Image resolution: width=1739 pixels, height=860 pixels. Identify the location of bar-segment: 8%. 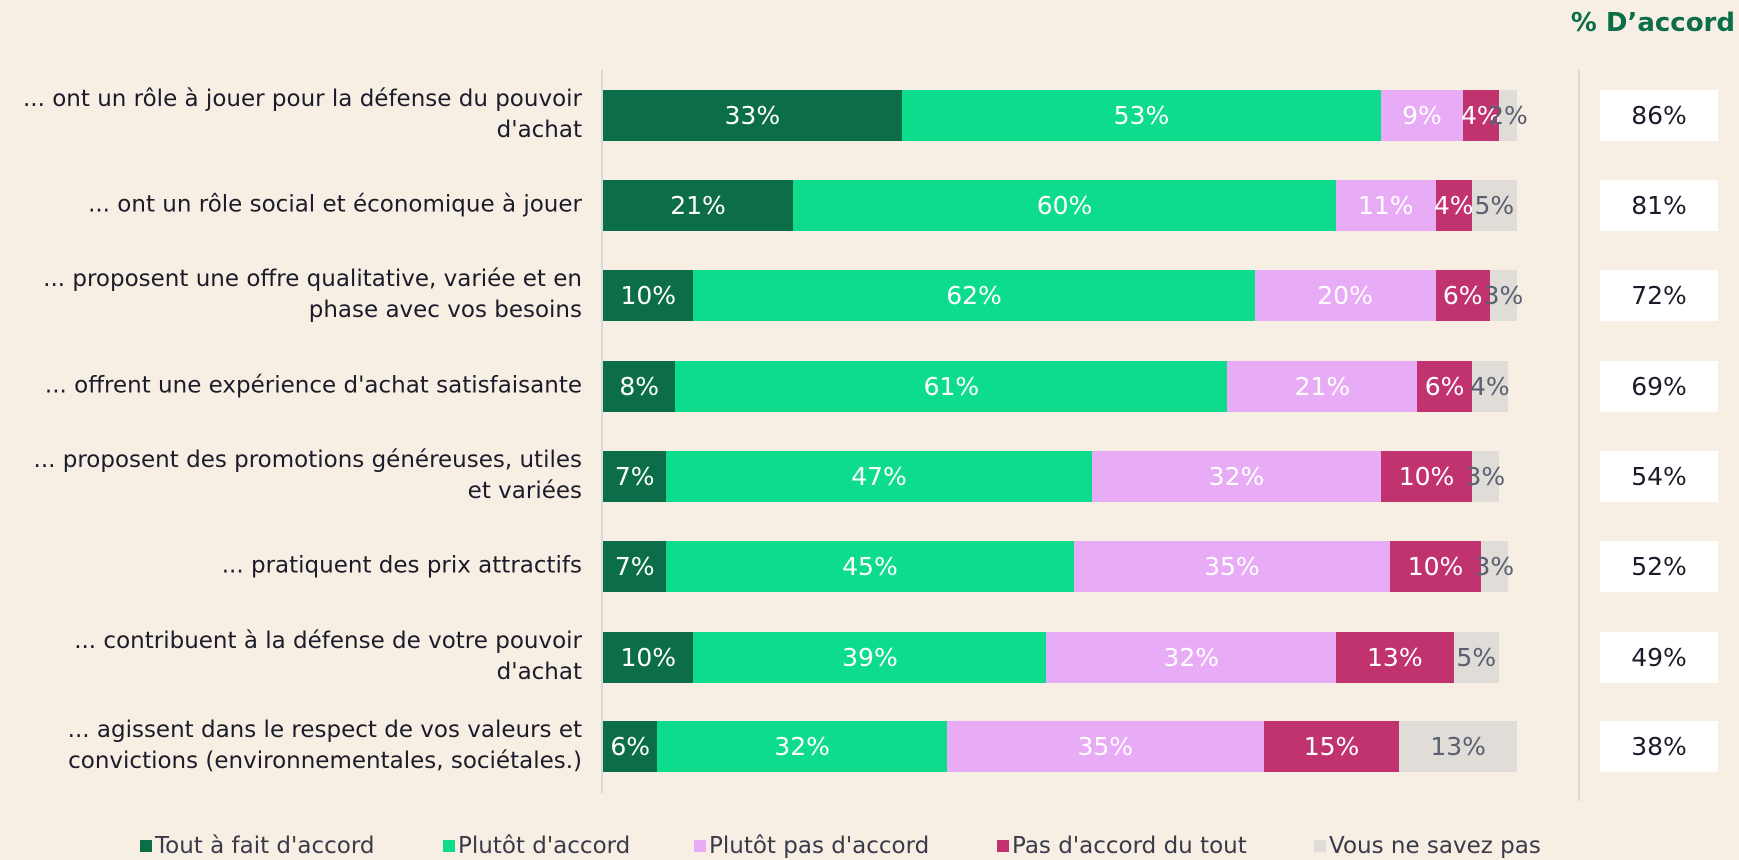
(639, 386).